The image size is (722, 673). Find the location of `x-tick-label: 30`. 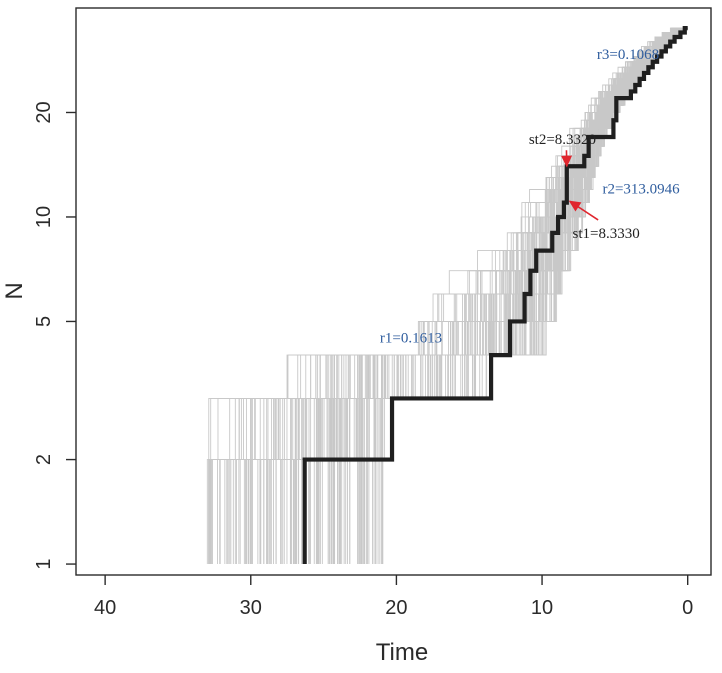

x-tick-label: 30 is located at coordinates (251, 608).